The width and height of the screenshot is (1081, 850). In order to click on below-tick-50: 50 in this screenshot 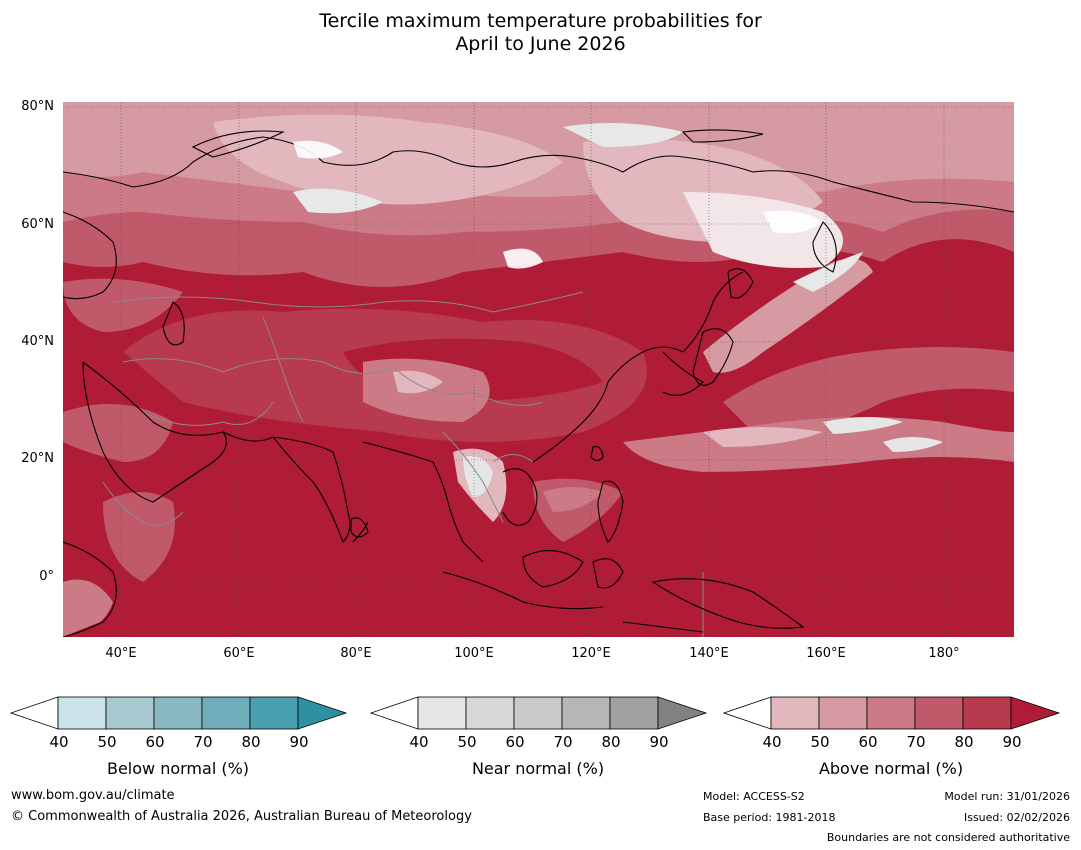, I will do `click(107, 742)`.